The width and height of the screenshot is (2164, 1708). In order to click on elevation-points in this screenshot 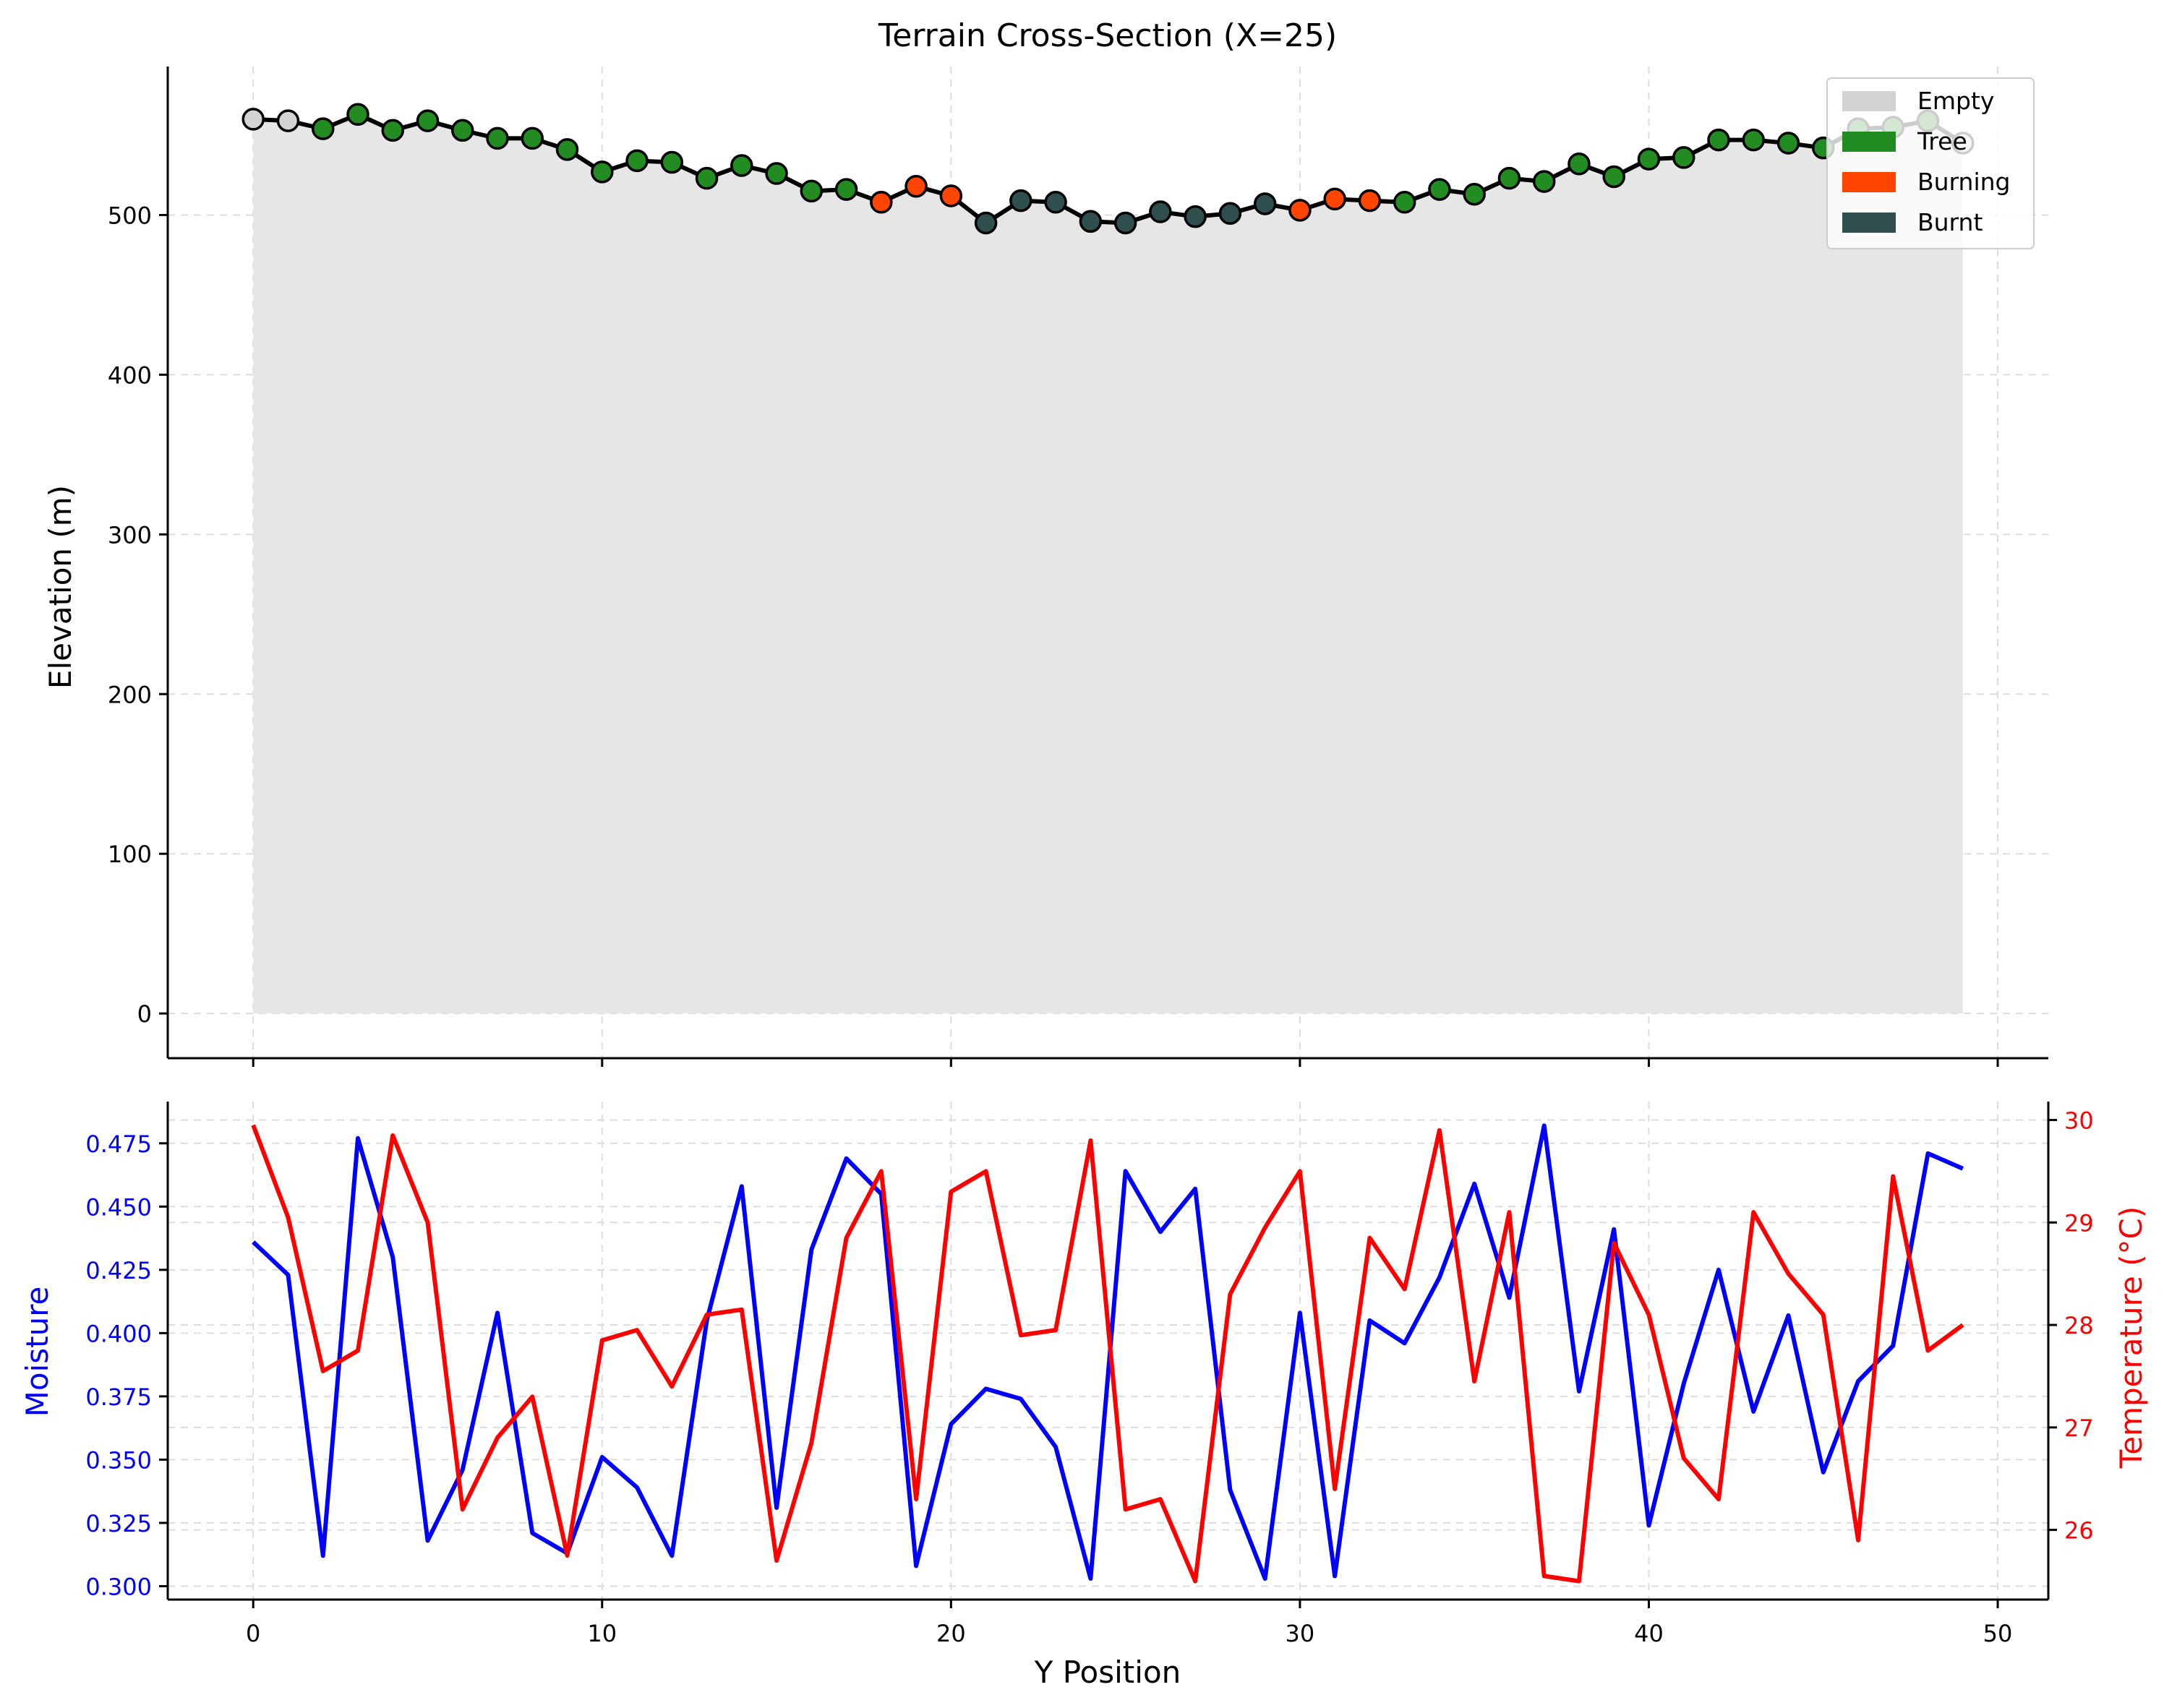, I will do `click(1108, 169)`.